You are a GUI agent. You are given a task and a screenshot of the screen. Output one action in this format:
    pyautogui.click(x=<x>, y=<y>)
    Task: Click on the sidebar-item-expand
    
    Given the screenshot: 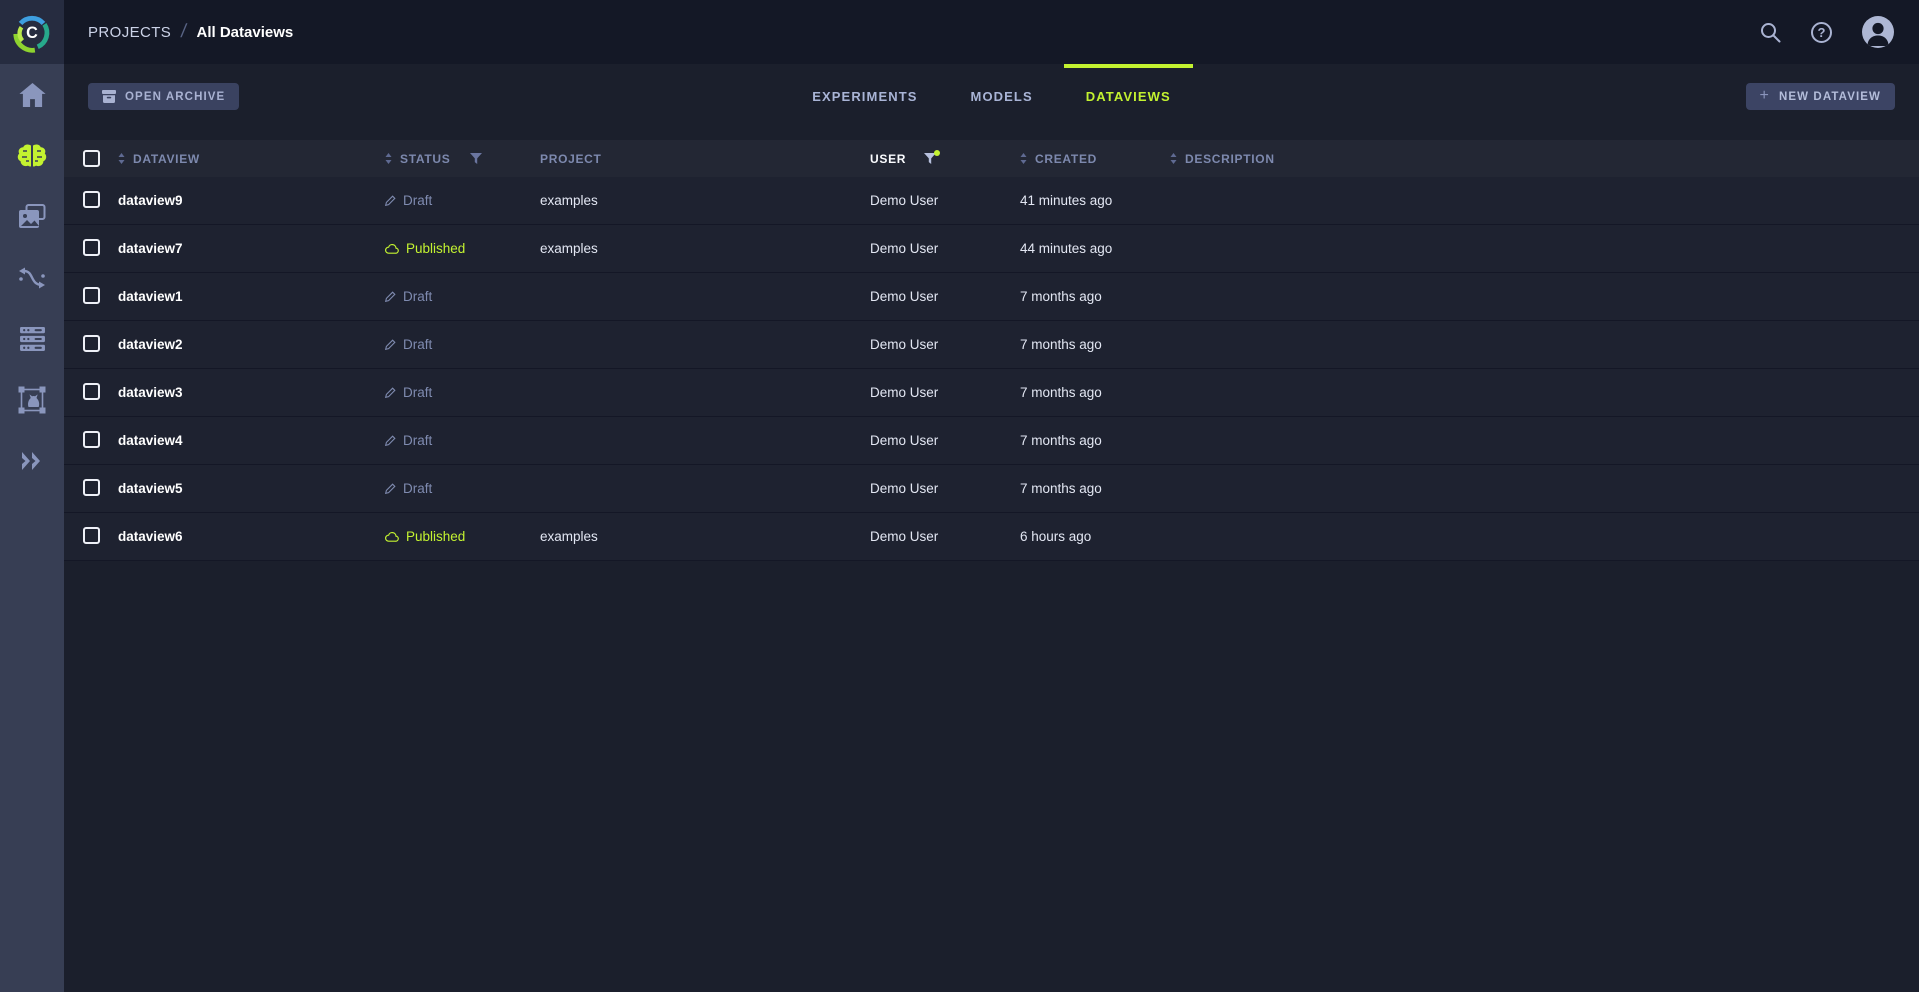 What is the action you would take?
    pyautogui.click(x=32, y=461)
    